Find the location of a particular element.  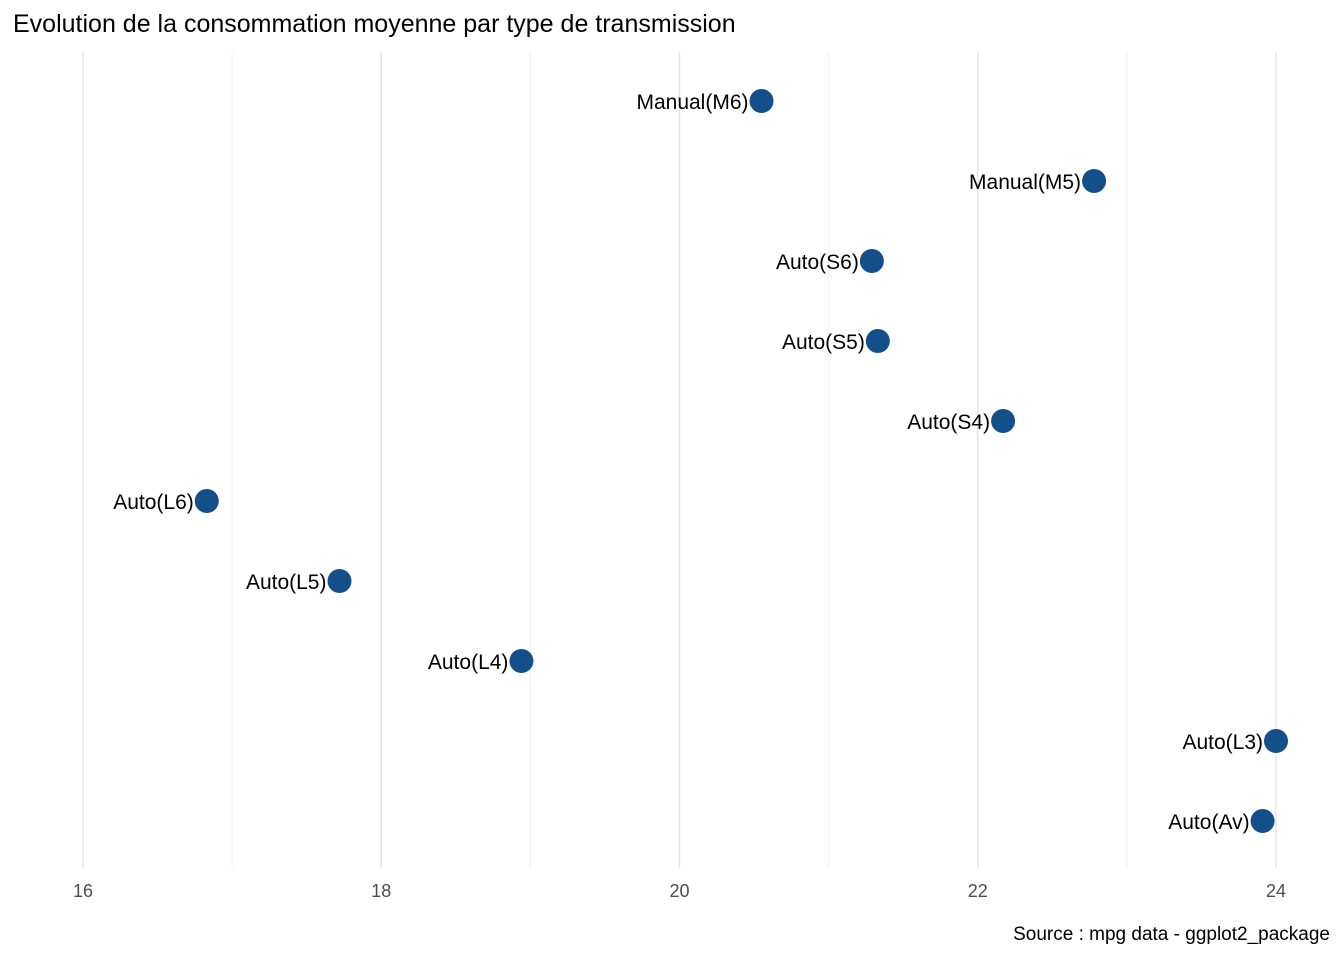

point-label: Auto(S5) is located at coordinates (823, 342).